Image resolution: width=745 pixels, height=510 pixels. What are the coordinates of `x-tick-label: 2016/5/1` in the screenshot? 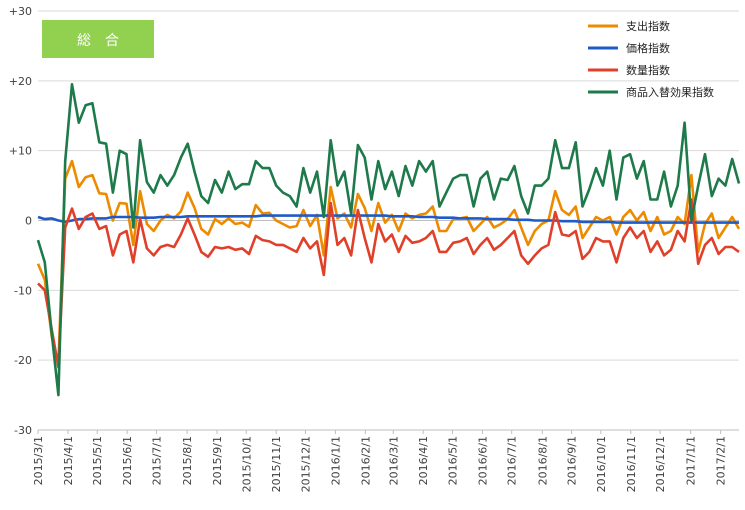 It's located at (452, 460).